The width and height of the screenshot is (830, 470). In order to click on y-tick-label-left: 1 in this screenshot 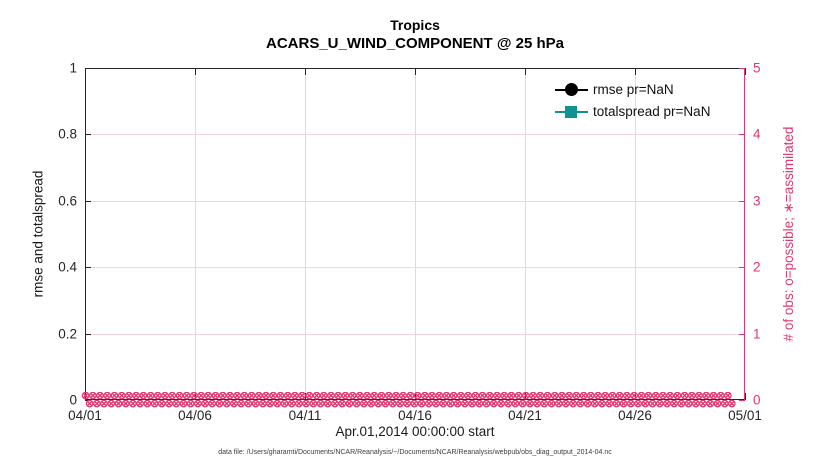, I will do `click(73, 68)`.